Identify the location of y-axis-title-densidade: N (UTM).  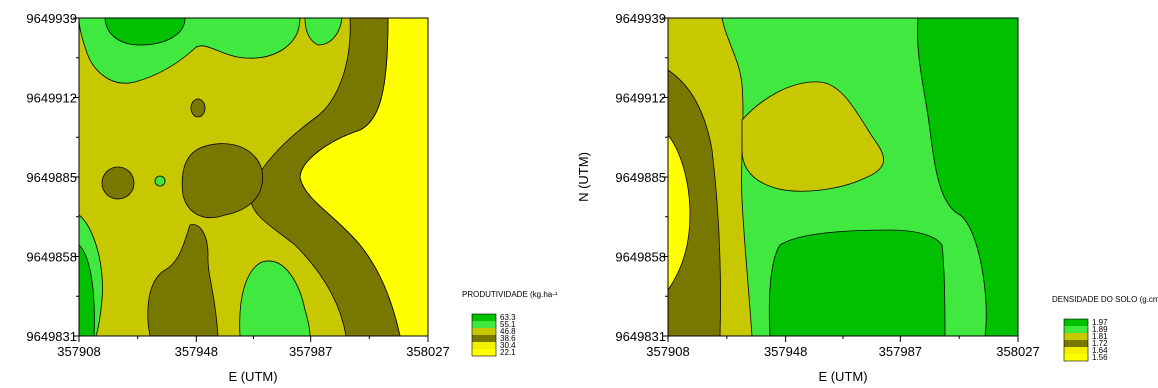
(583, 177).